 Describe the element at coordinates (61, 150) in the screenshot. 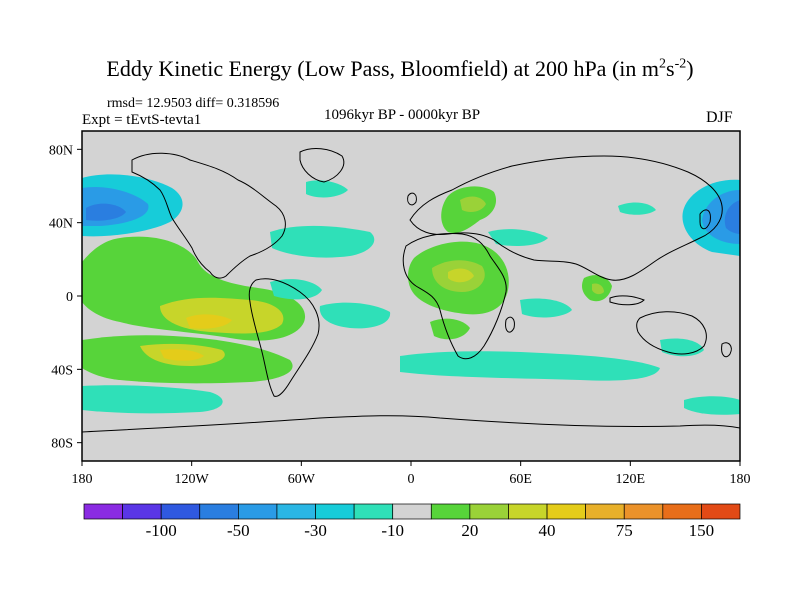

I see `lat-tick-label: 80N` at that location.